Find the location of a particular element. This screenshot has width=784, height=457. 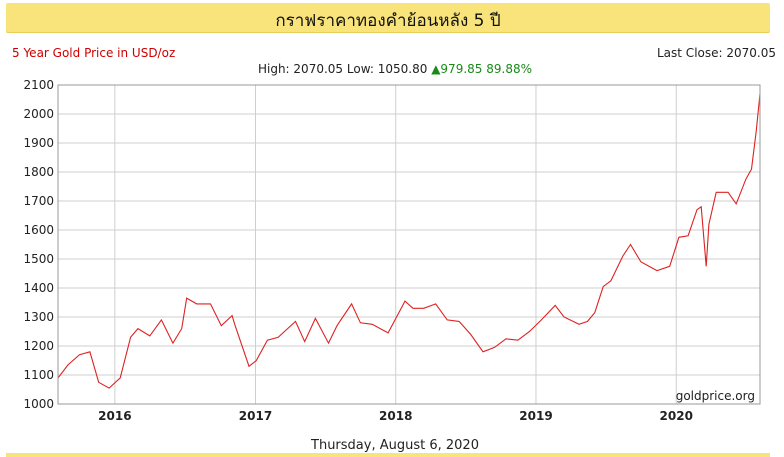

x-axis-labels: 2016 2017 2018 2019 2020 is located at coordinates (395, 416).